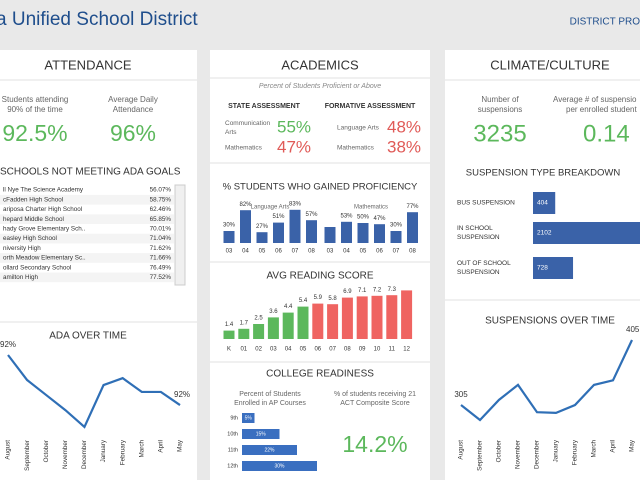 Image resolution: width=640 pixels, height=480 pixels. Describe the element at coordinates (243, 350) in the screenshot. I see `x-tick-label: 01` at that location.